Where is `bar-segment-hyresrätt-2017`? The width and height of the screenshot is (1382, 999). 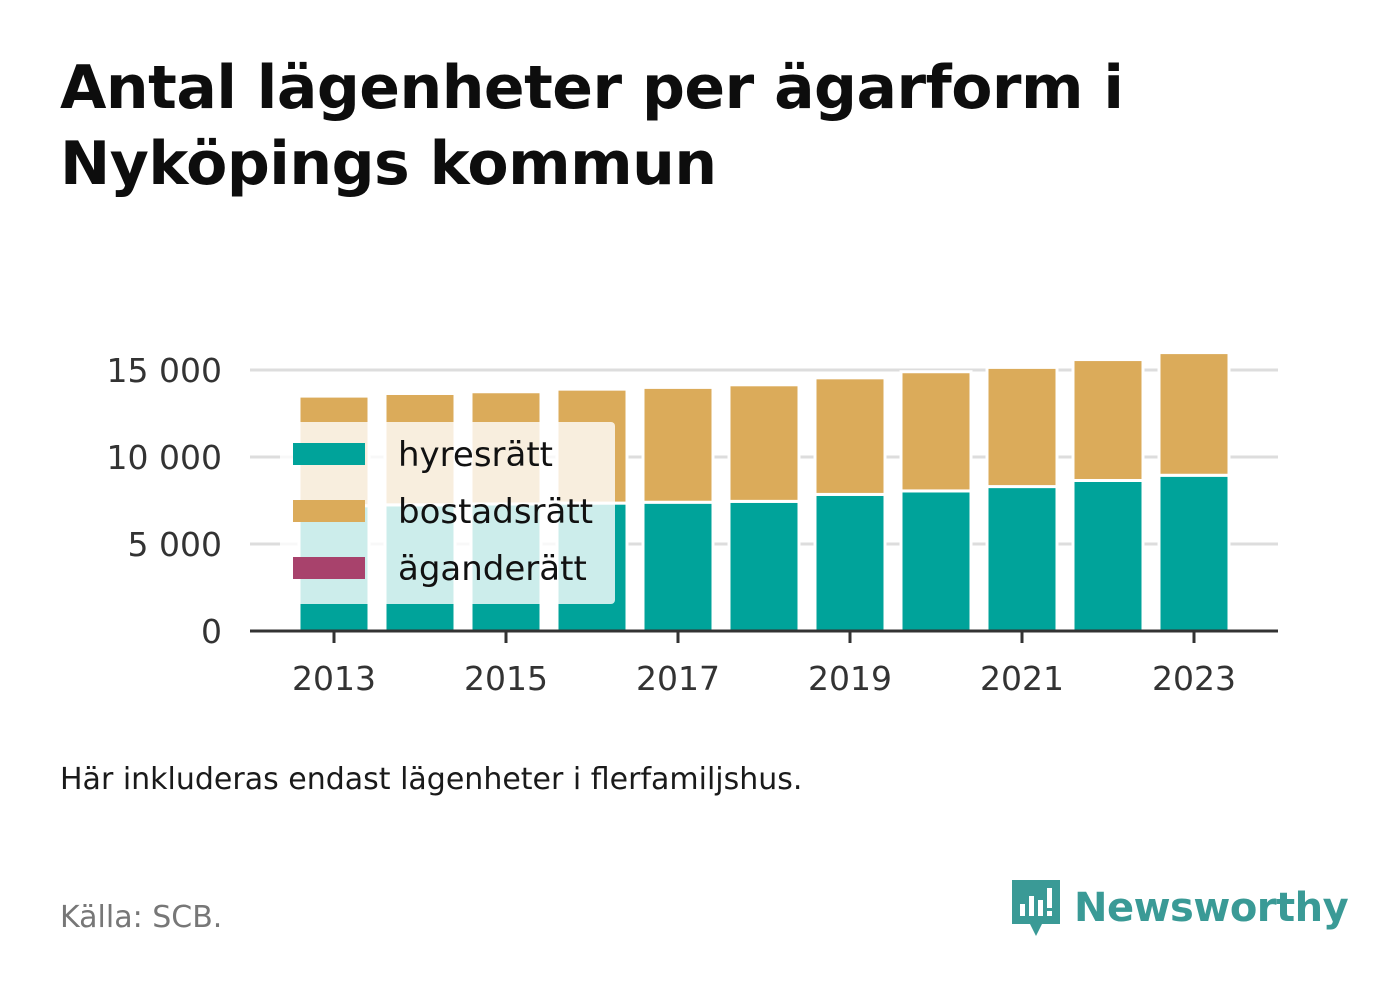
bar-segment-hyresrätt-2017 is located at coordinates (678, 566).